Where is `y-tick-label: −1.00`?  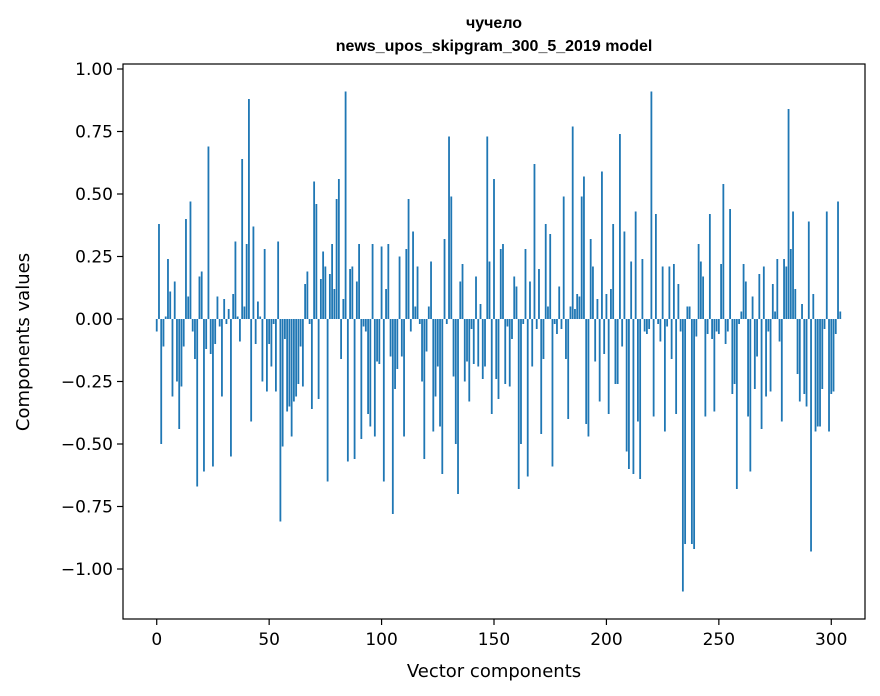 y-tick-label: −1.00 is located at coordinates (87, 570).